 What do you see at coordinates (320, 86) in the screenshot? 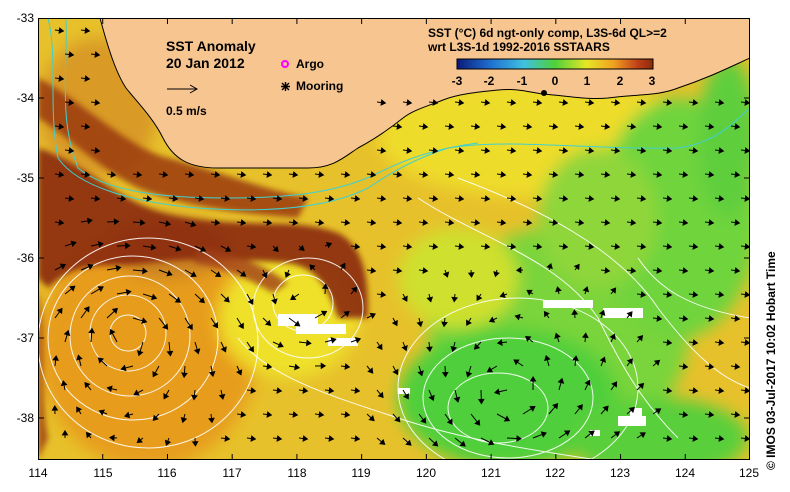
I see `mooring-legend-label: Mooring` at bounding box center [320, 86].